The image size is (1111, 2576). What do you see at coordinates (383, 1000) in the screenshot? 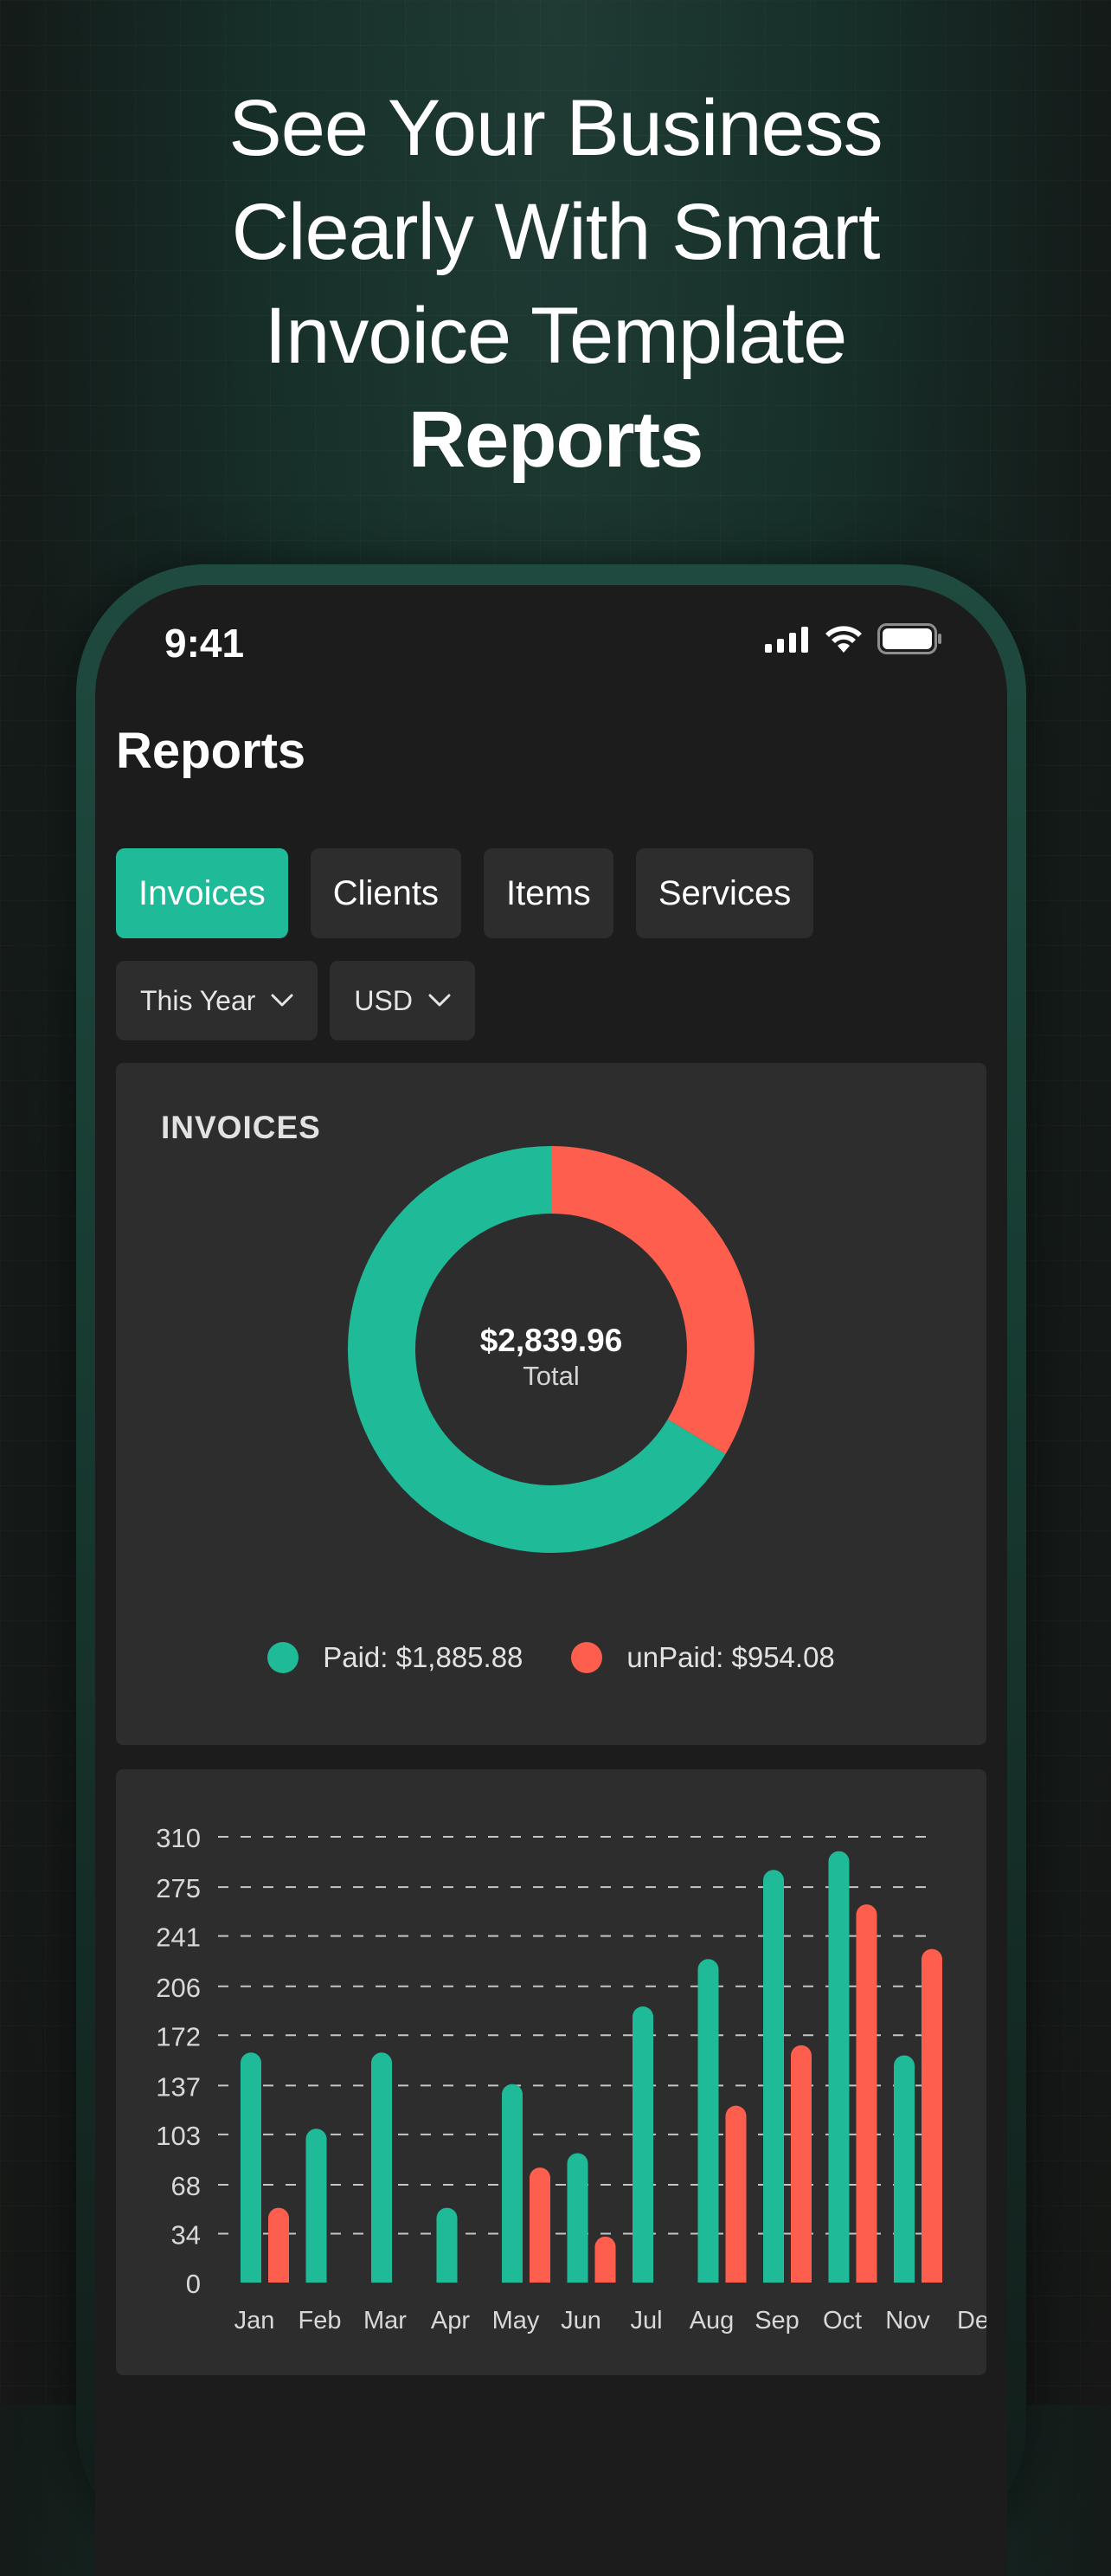
I see `currency-value: USD` at bounding box center [383, 1000].